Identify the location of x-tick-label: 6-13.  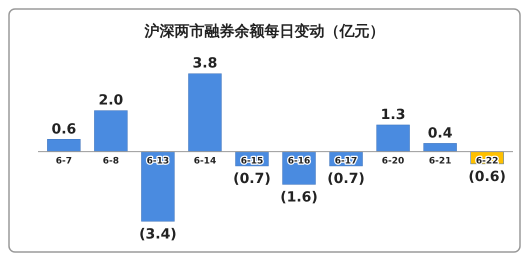
(158, 161).